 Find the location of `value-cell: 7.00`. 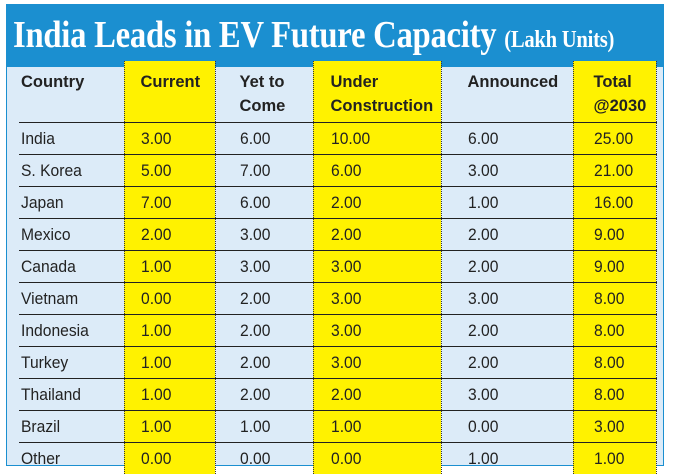

value-cell: 7.00 is located at coordinates (169, 201).